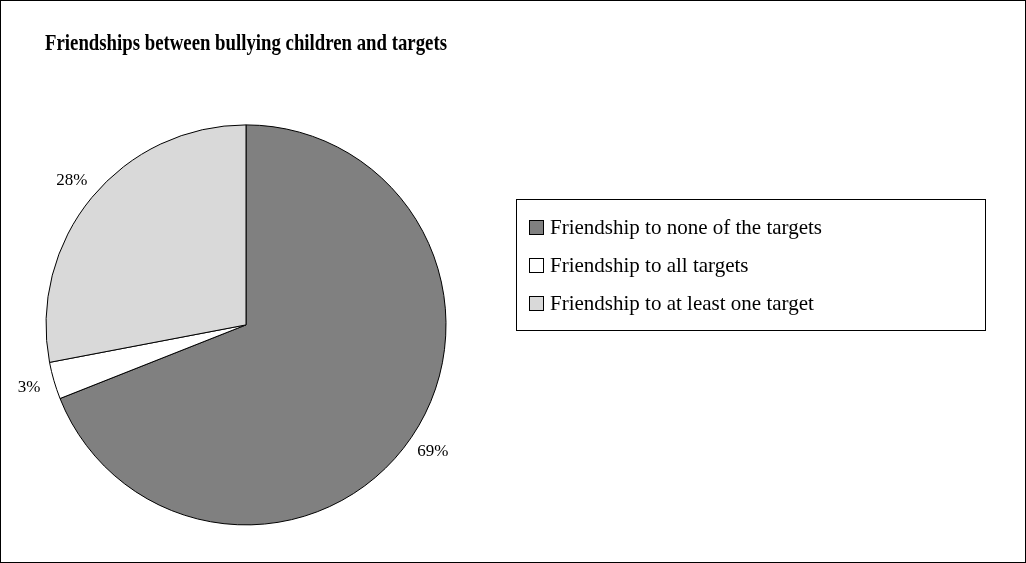 This screenshot has width=1026, height=563. Describe the element at coordinates (686, 227) in the screenshot. I see `legend-label: Friendship to none of the targets` at that location.